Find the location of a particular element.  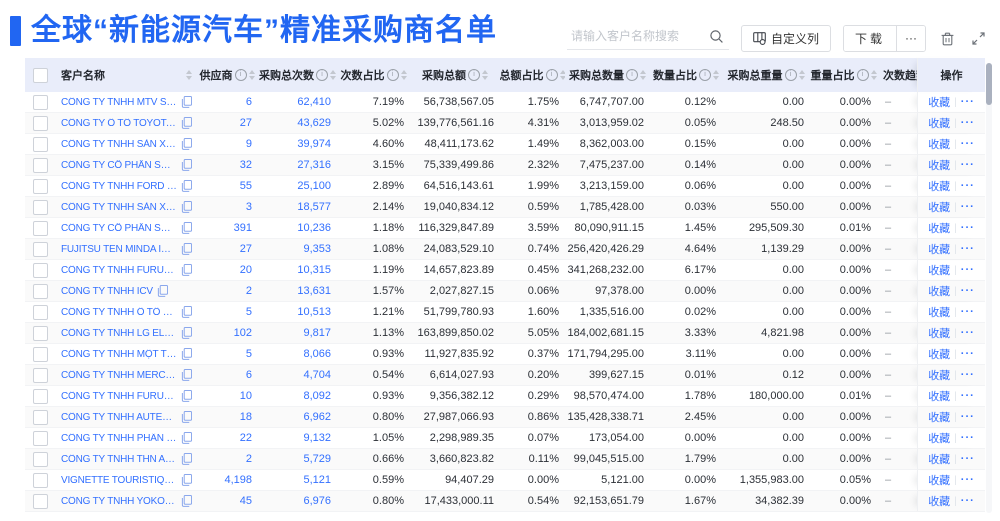

column-header-weight: 采购总重量 i is located at coordinates (766, 75).